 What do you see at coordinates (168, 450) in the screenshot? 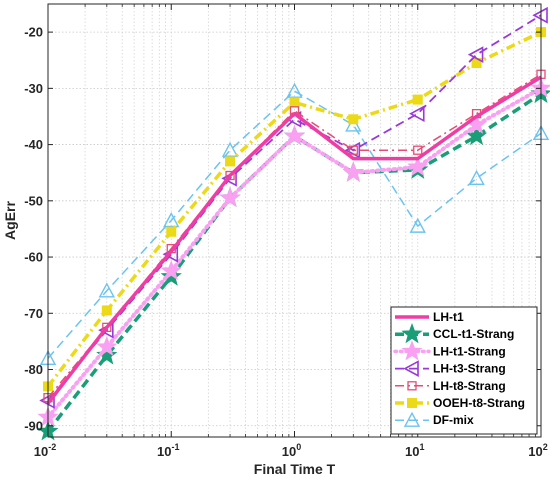
I see `x-tick-label: 10⁻¹` at bounding box center [168, 450].